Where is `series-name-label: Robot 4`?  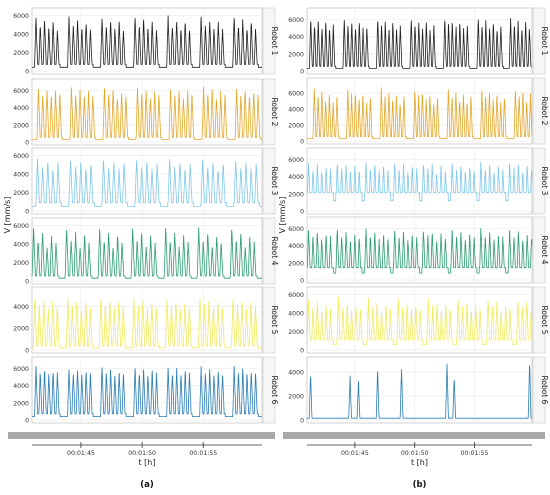 series-name-label: Robot 4 is located at coordinates (544, 250).